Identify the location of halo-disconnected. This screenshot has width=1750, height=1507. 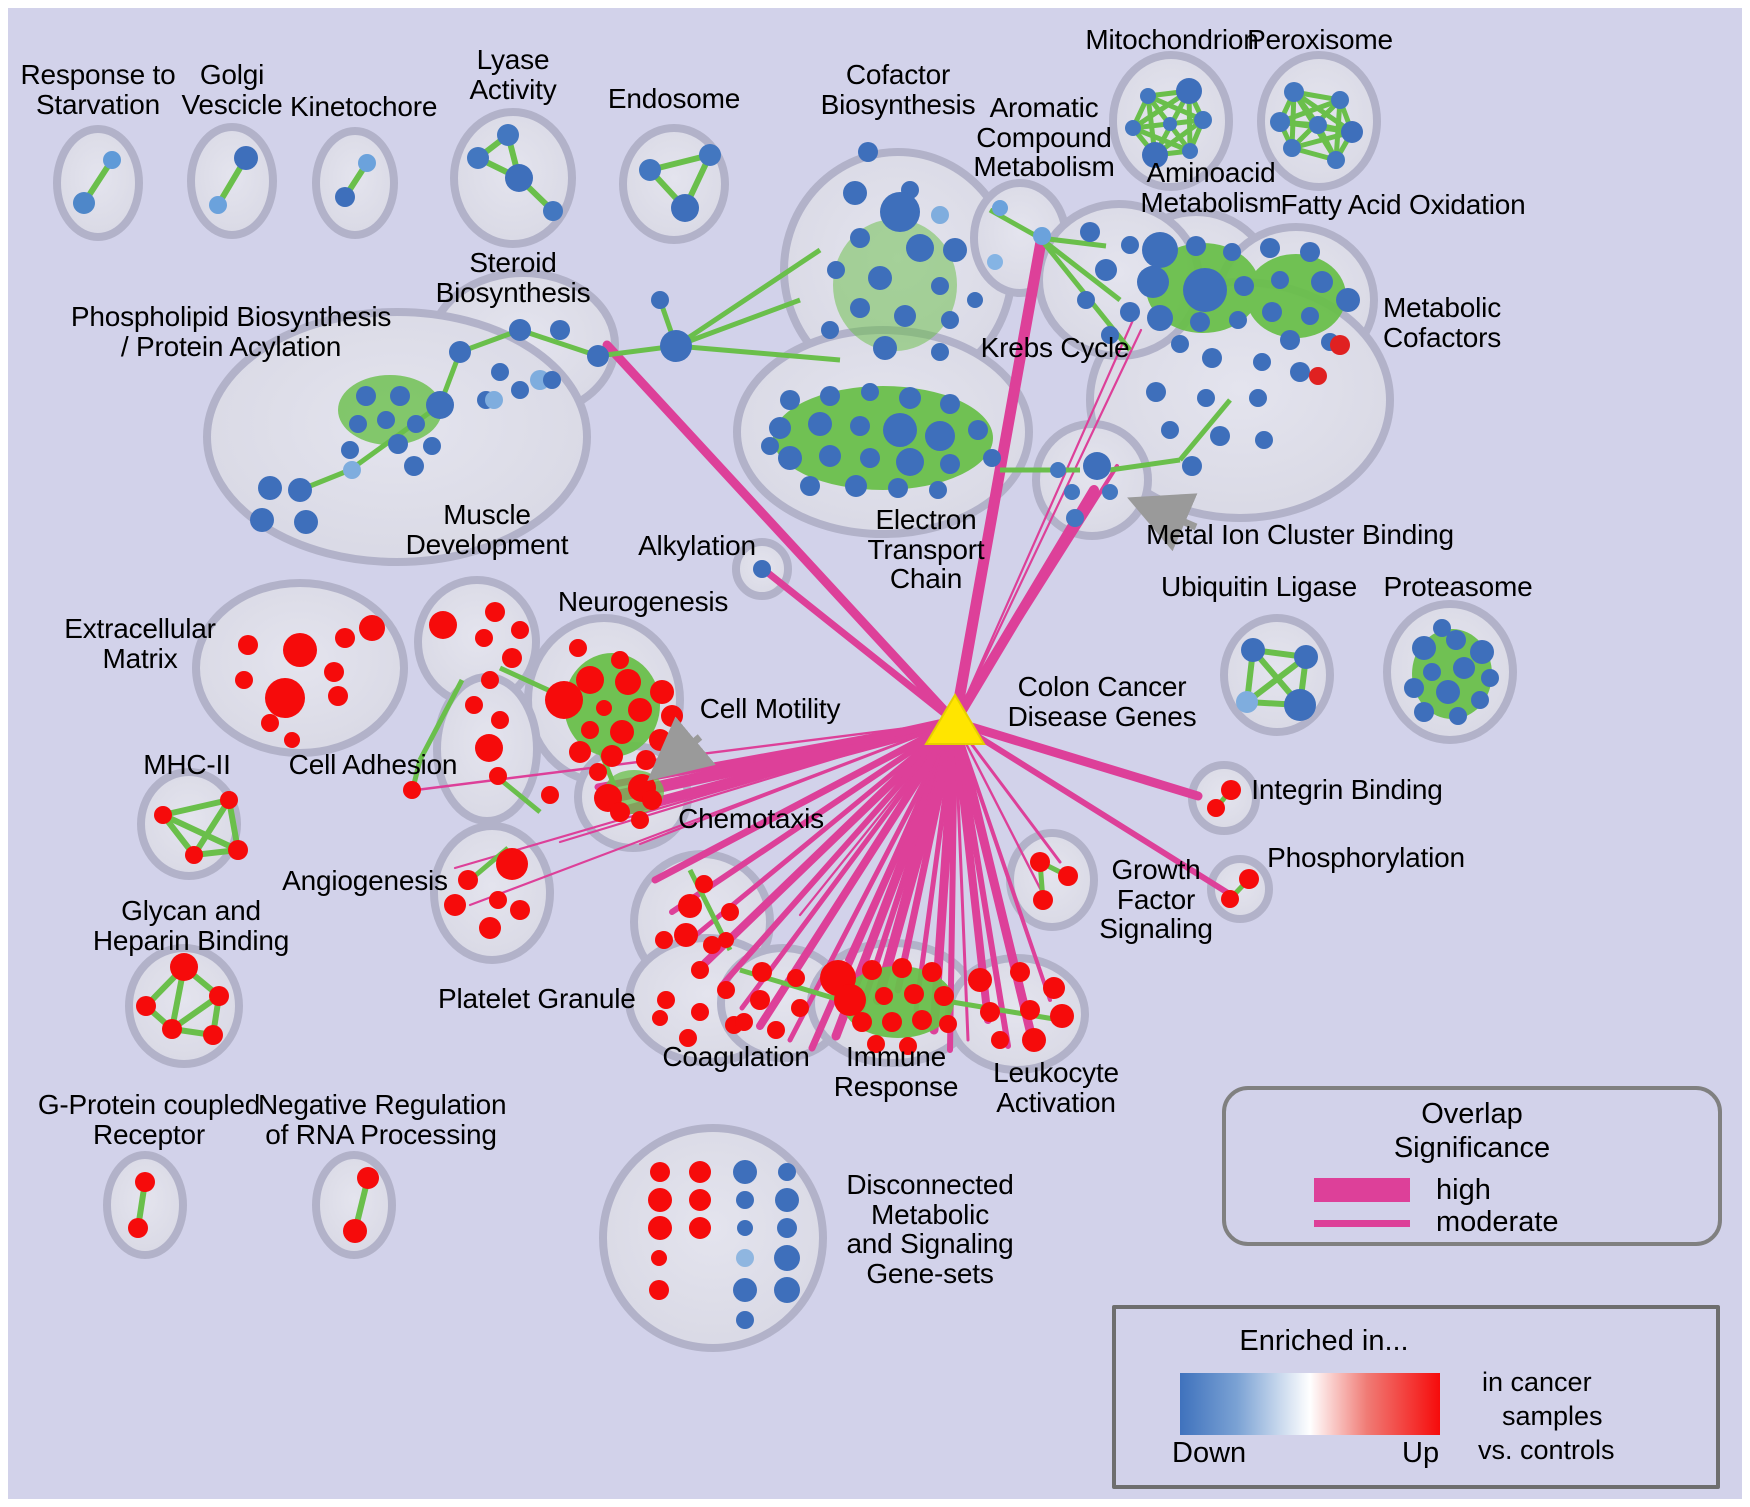
(713, 1238).